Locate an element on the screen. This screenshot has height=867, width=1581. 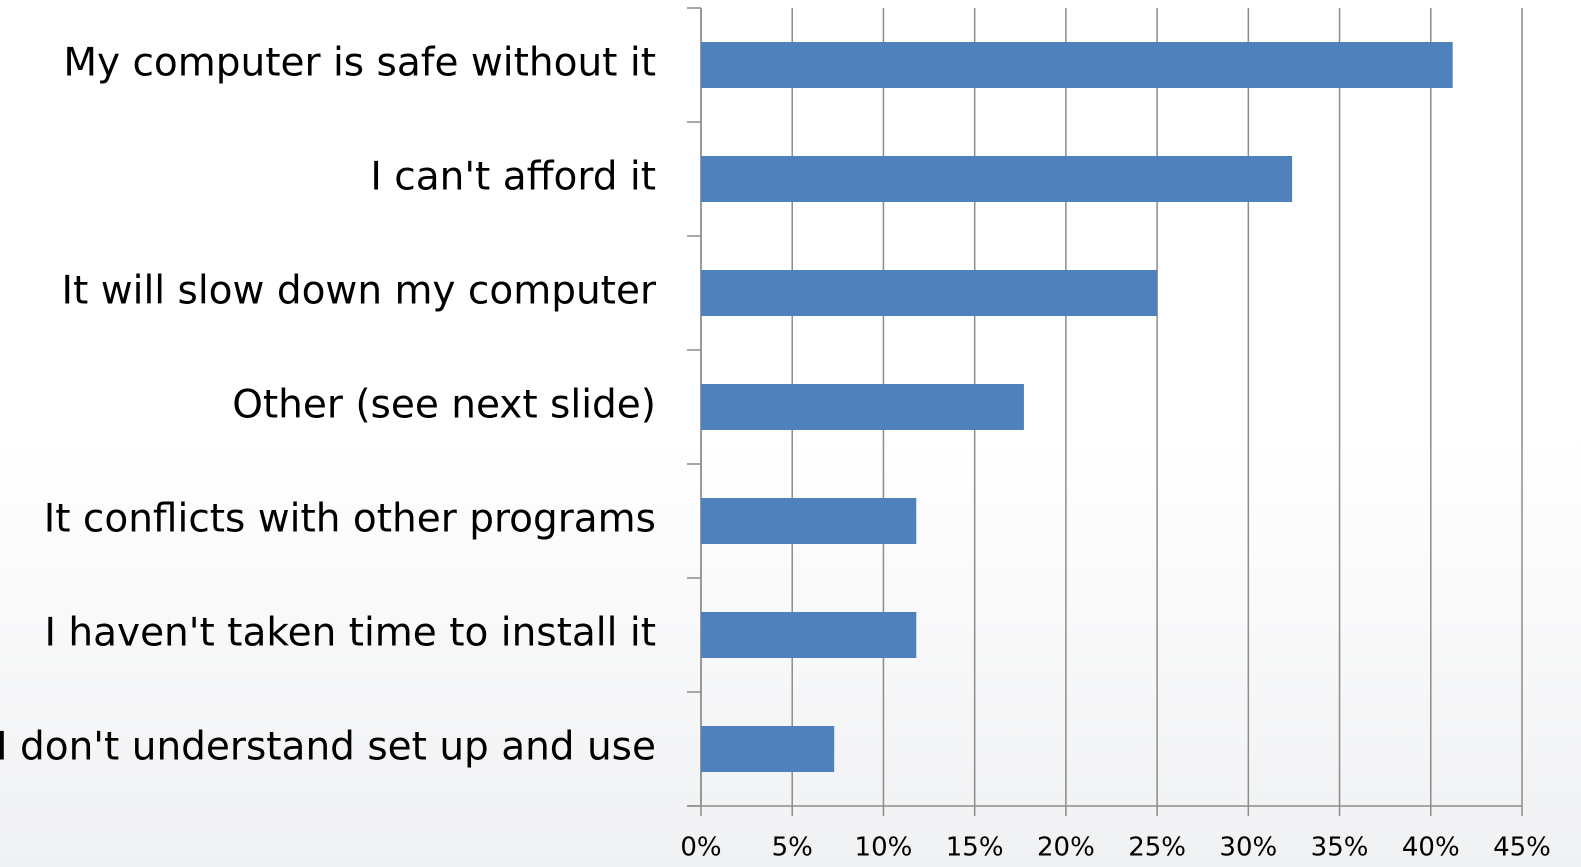
x-tick-label: 0% is located at coordinates (700, 848).